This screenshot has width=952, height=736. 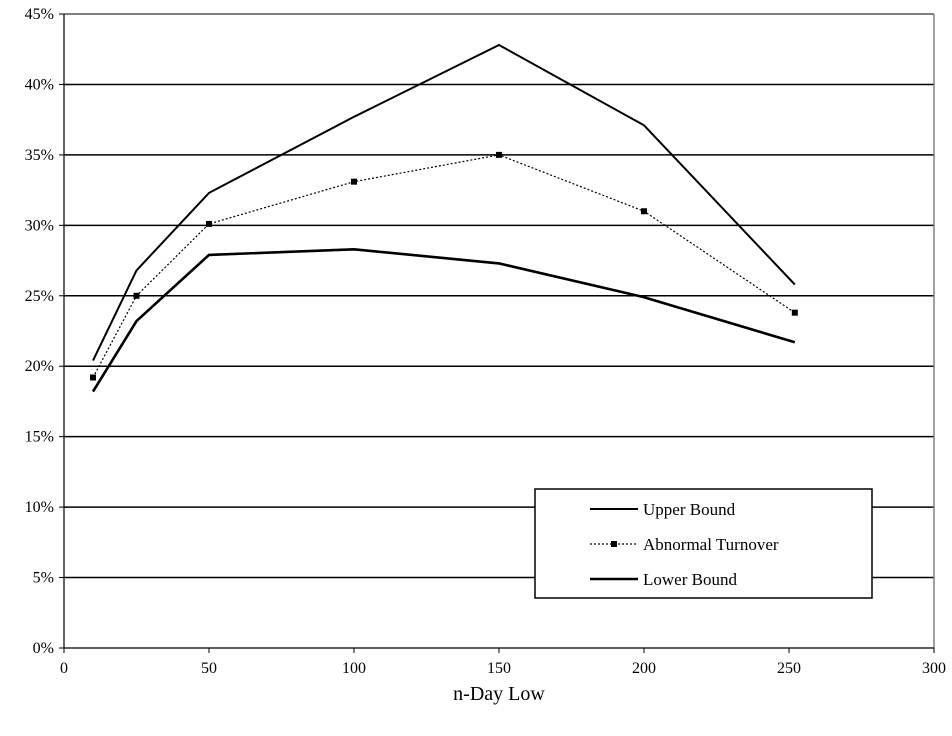 I want to click on legend: Upper Bound Abnormal Turnover Lower Bound, so click(x=703, y=543).